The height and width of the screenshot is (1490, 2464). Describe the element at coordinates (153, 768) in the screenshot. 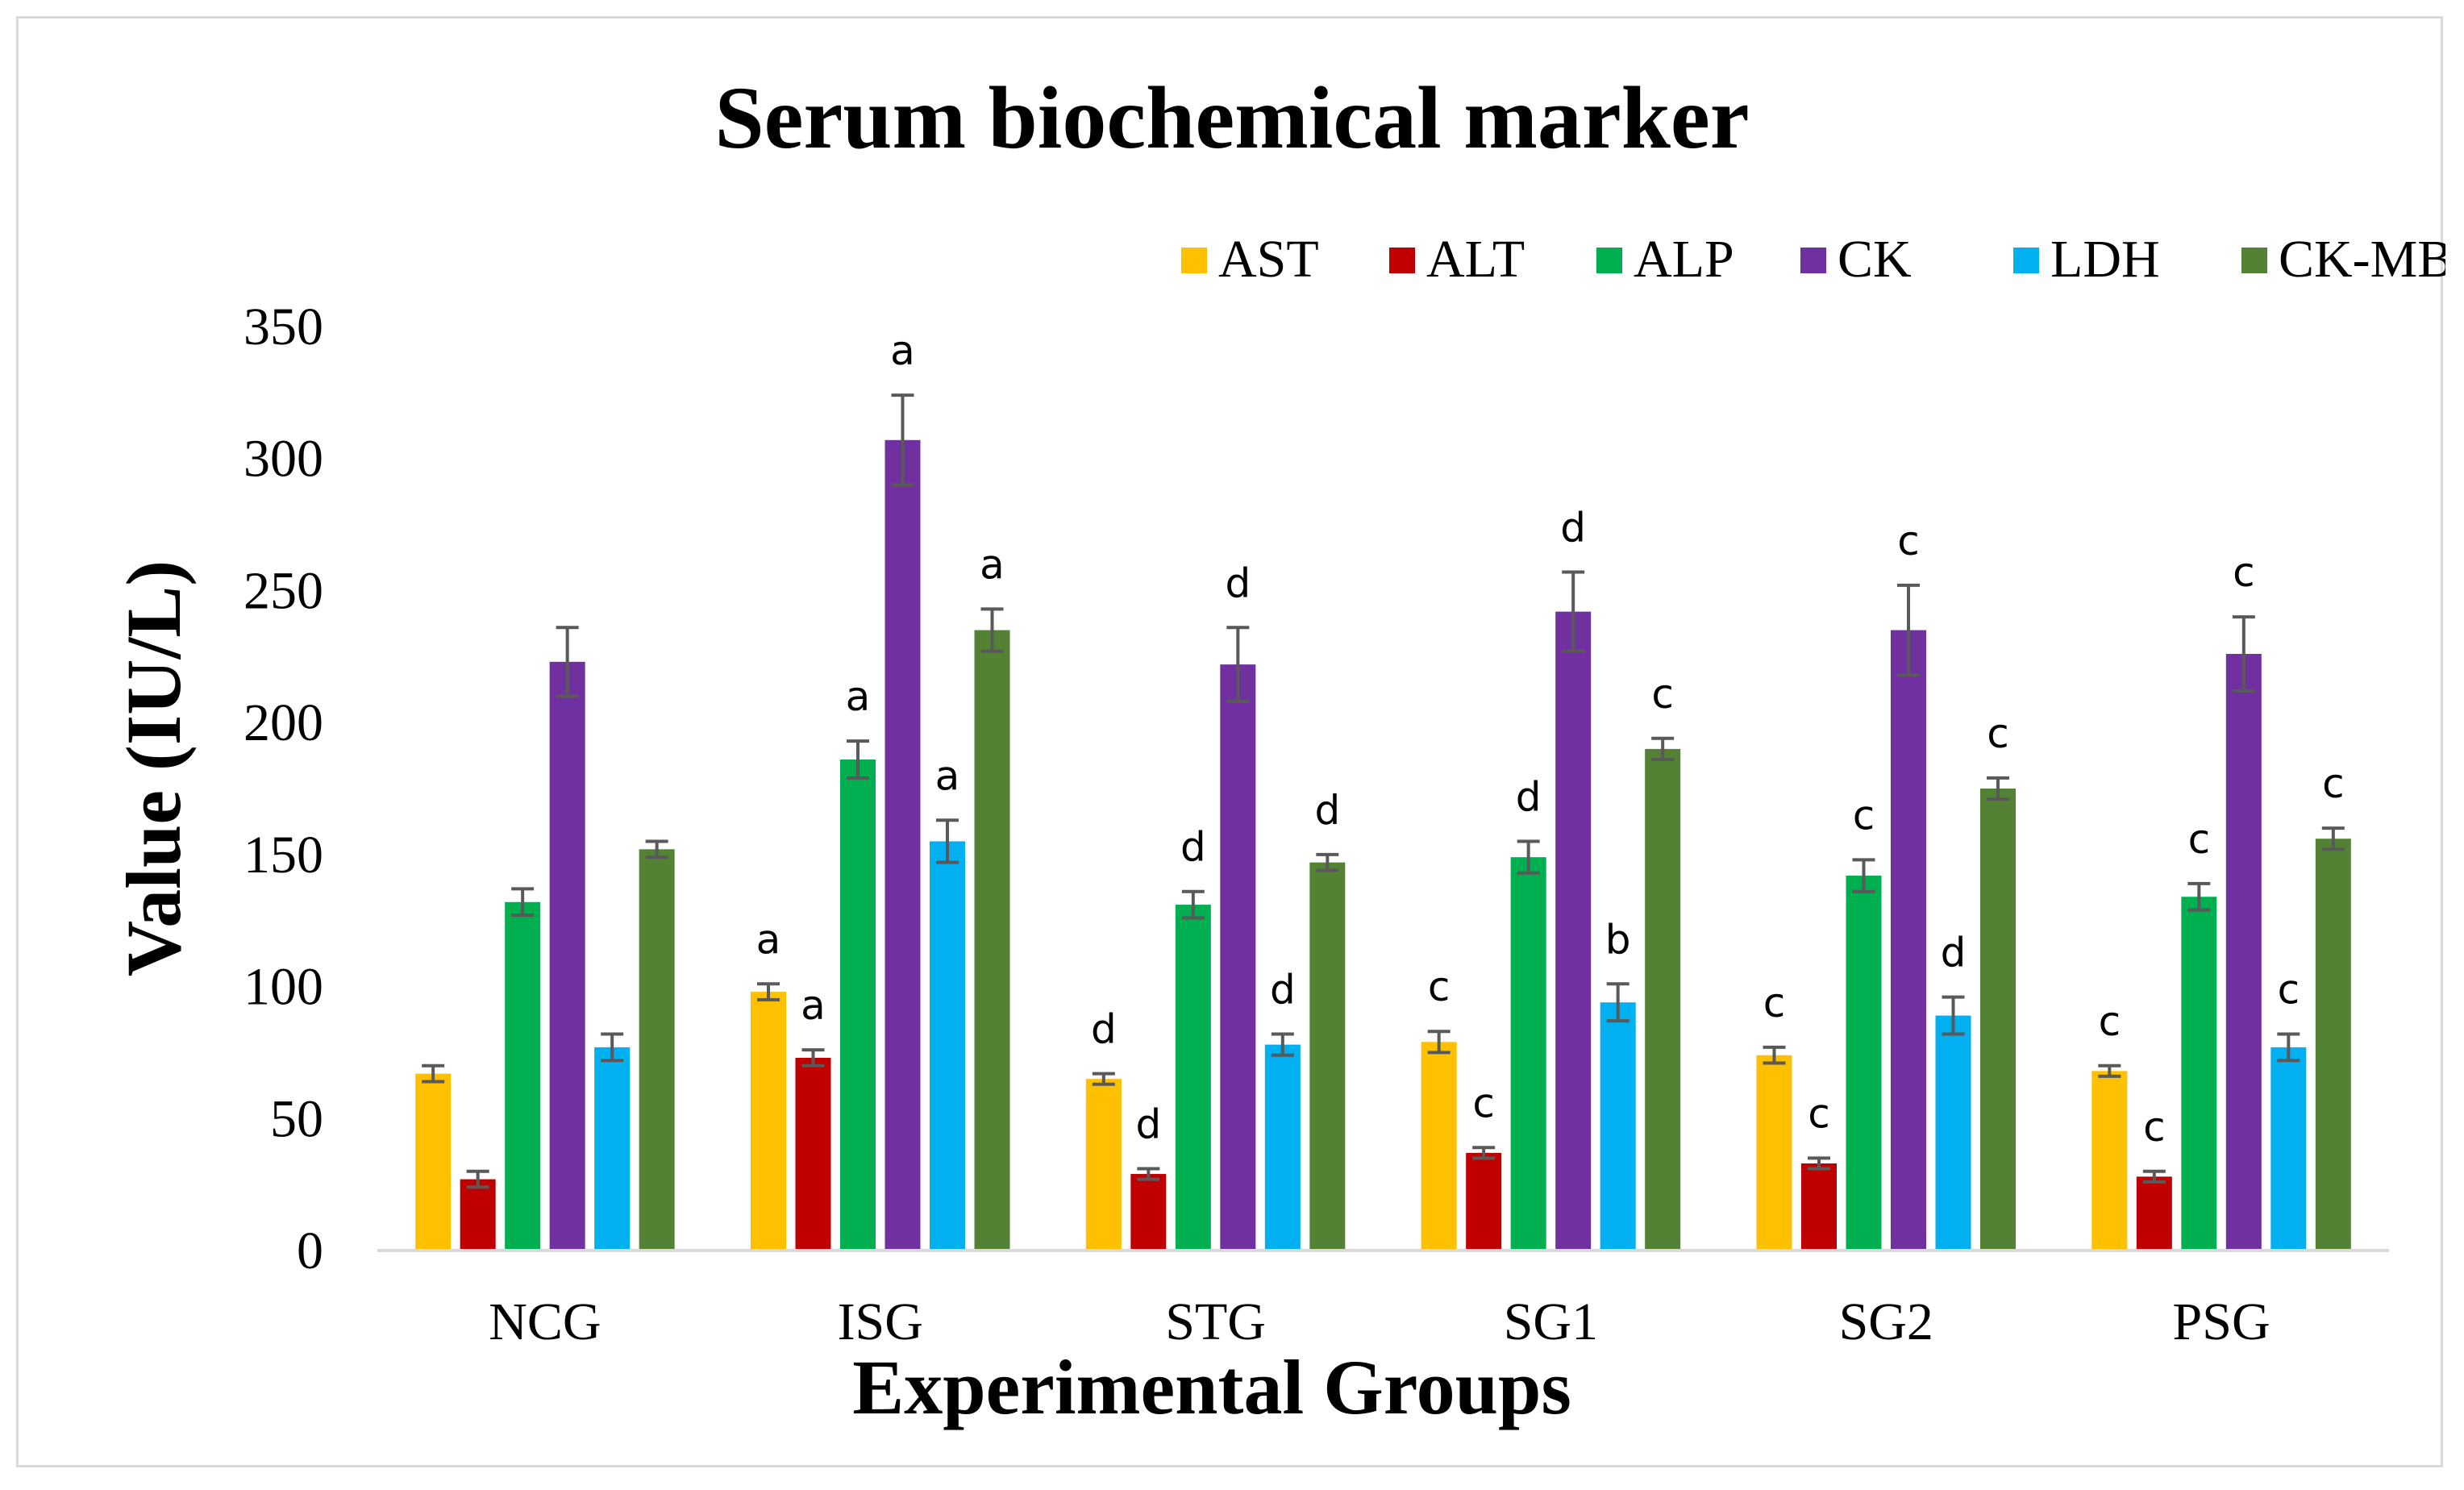

I see `y-axis-title: Value (IU/L)` at that location.